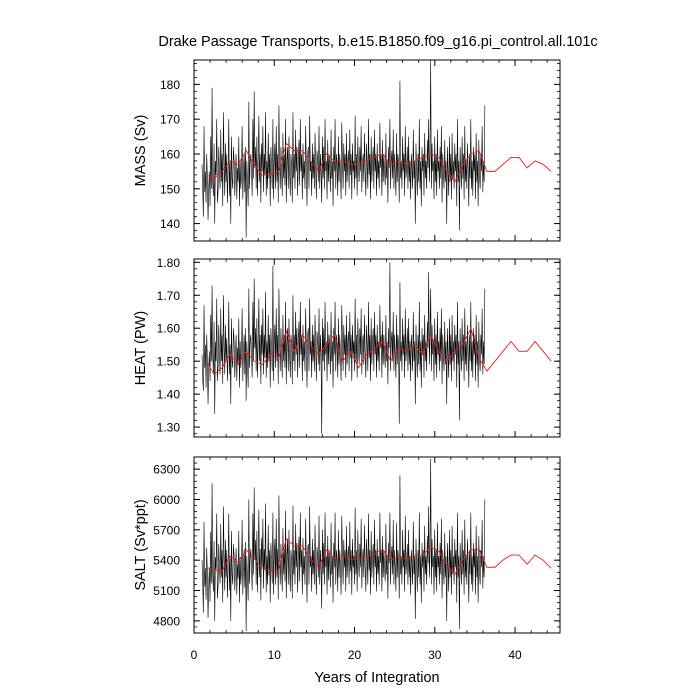 This screenshot has height=700, width=700. Describe the element at coordinates (170, 189) in the screenshot. I see `y-tick-label: 150` at that location.